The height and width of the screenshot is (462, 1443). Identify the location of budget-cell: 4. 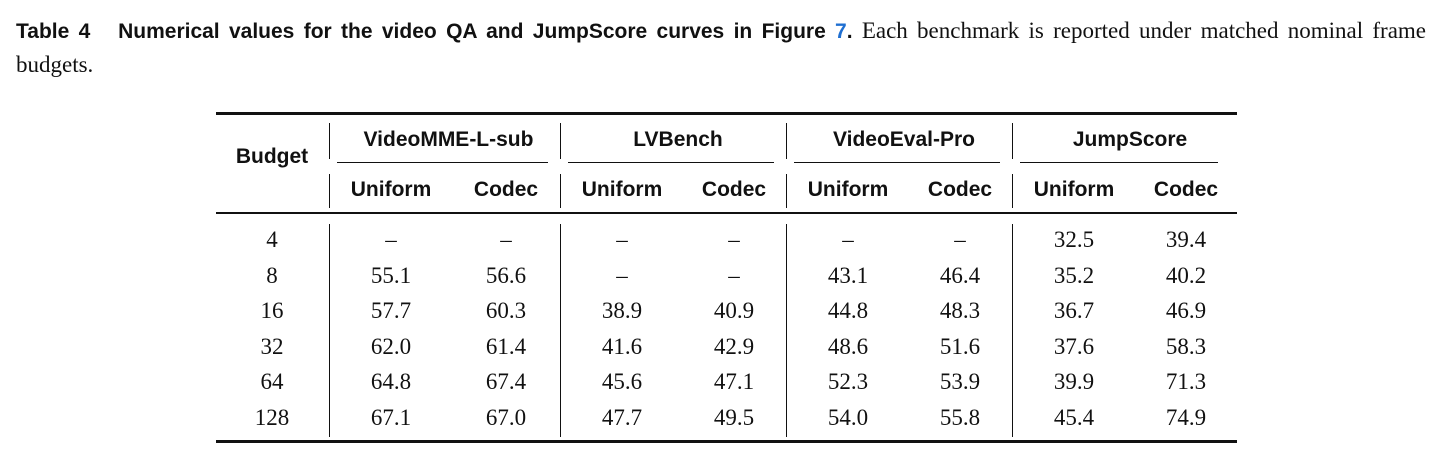
(272, 239).